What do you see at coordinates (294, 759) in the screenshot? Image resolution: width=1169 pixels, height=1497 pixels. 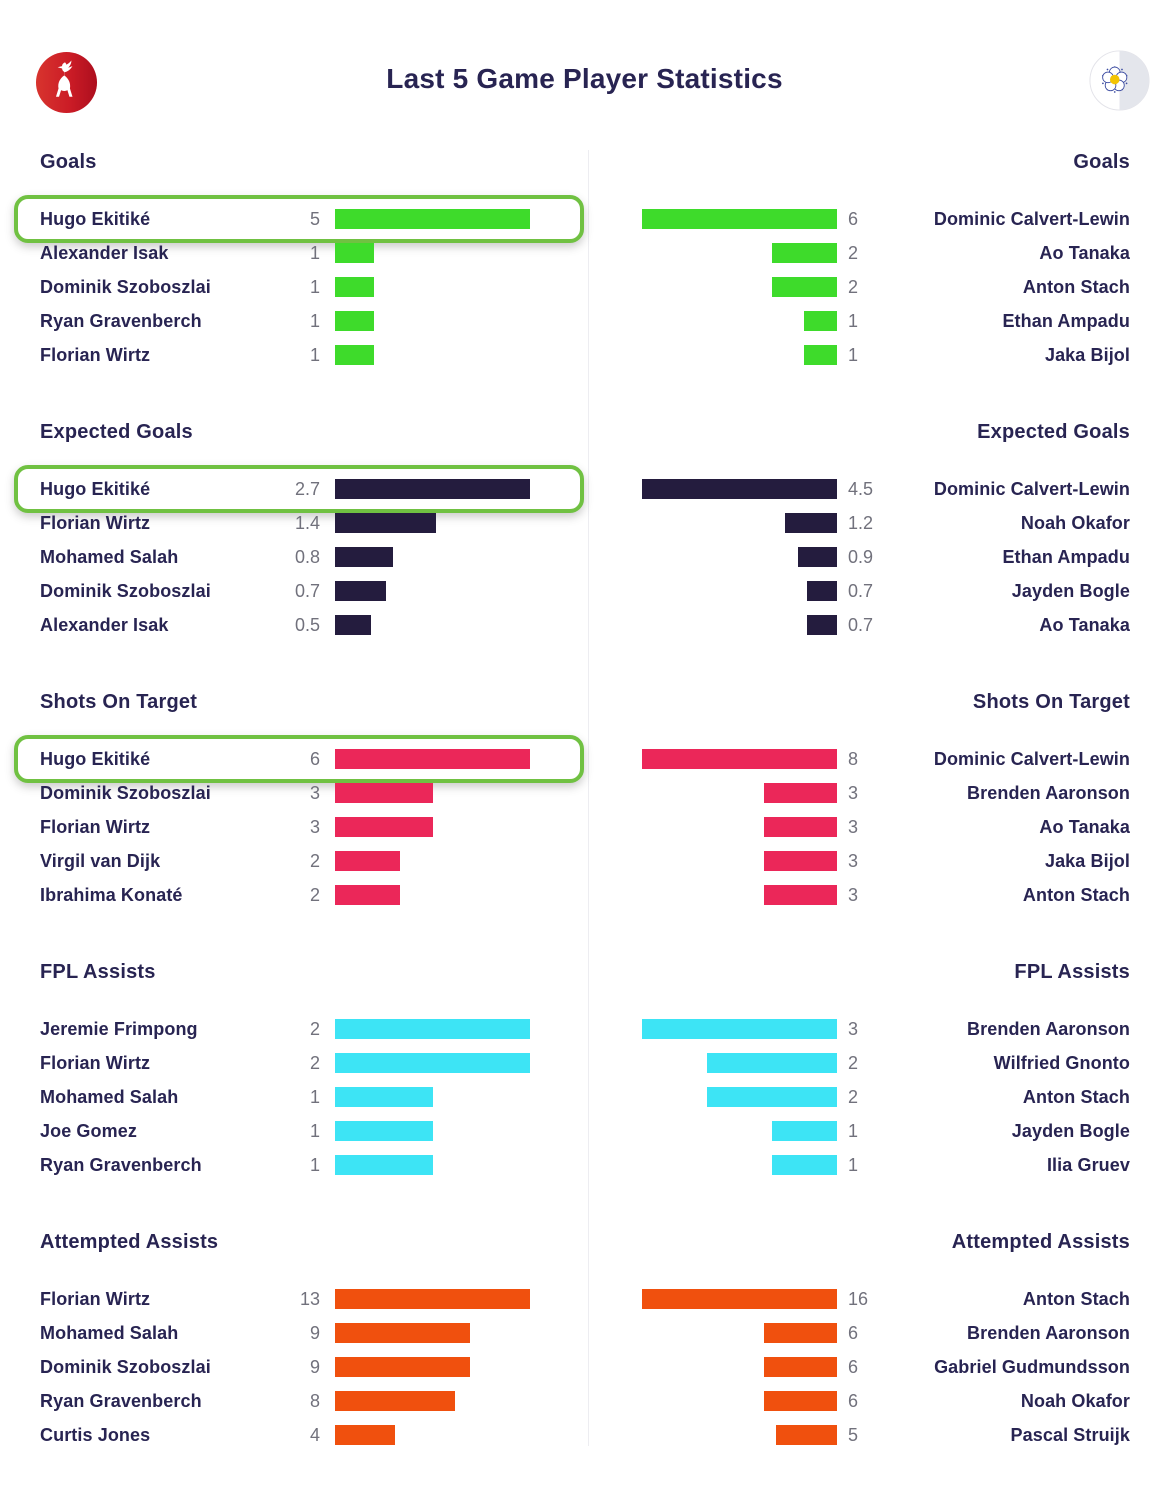 I see `player-stat-left-highlighted: Hugo Ekitiké 6` at bounding box center [294, 759].